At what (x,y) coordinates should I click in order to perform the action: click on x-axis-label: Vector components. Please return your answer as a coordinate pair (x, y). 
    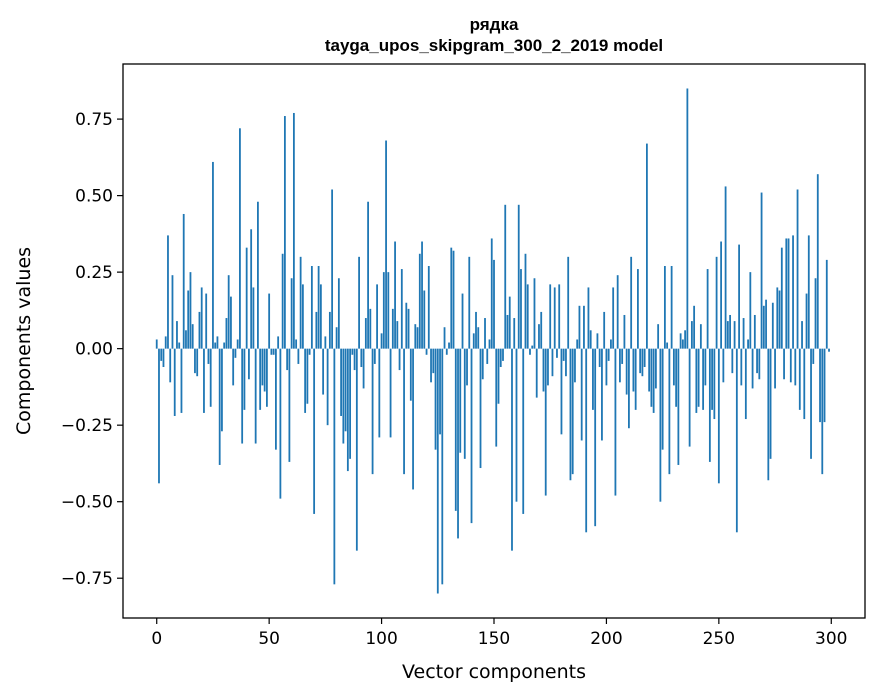
    Looking at the image, I should click on (494, 672).